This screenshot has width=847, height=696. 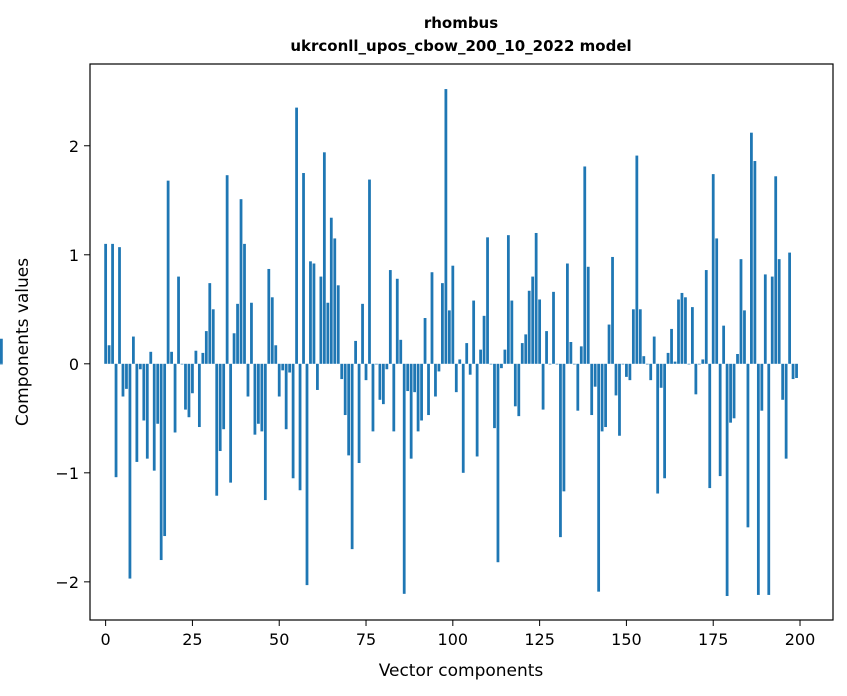 I want to click on x-tick-label: 50, so click(x=279, y=639).